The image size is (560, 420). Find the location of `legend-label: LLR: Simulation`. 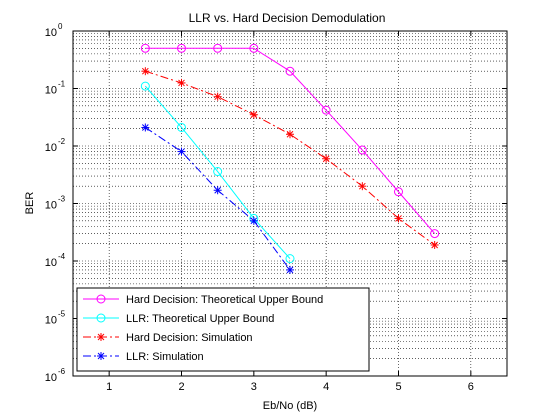

legend-label: LLR: Simulation is located at coordinates (165, 357).